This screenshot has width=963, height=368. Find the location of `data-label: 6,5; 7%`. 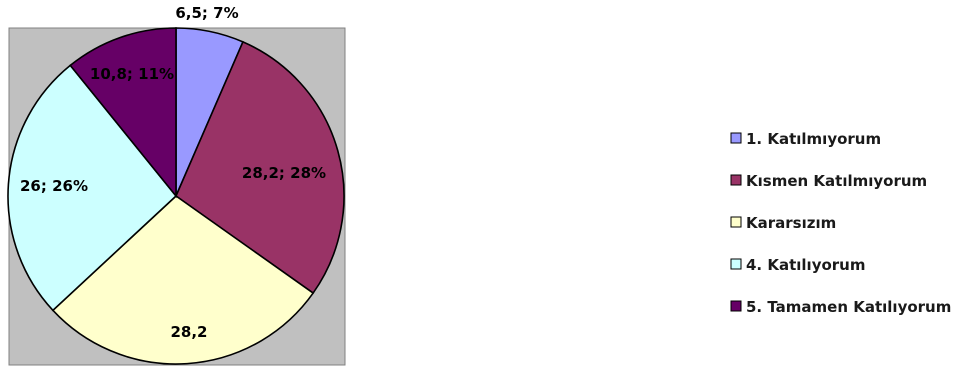

data-label: 6,5; 7% is located at coordinates (206, 13).